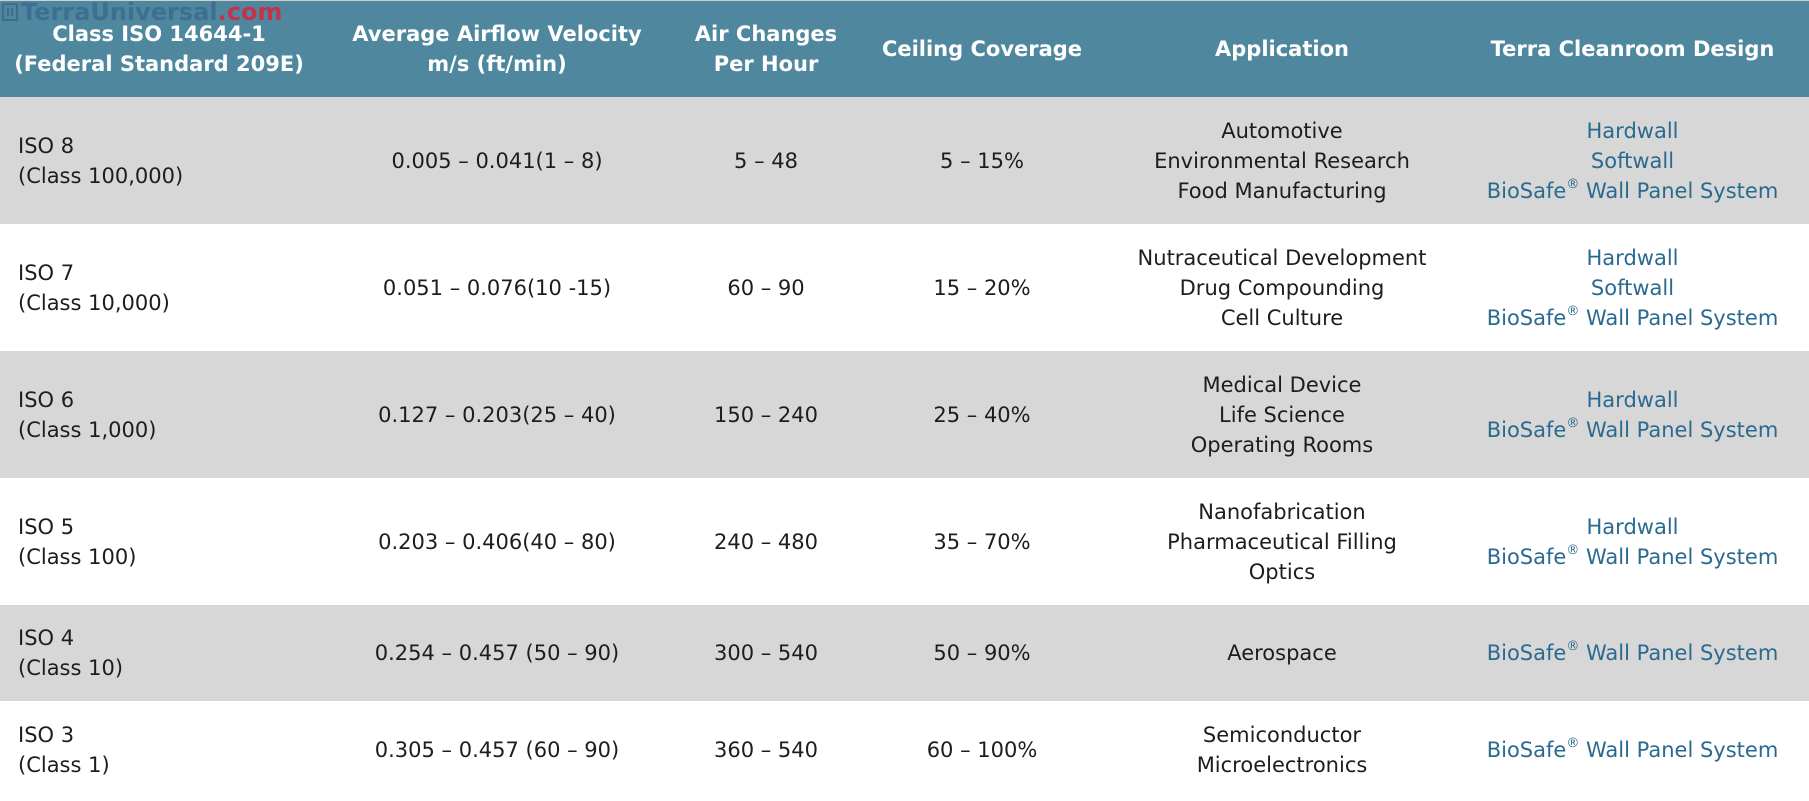 The width and height of the screenshot is (1809, 801). I want to click on application-cell: Aerospace, so click(1282, 653).